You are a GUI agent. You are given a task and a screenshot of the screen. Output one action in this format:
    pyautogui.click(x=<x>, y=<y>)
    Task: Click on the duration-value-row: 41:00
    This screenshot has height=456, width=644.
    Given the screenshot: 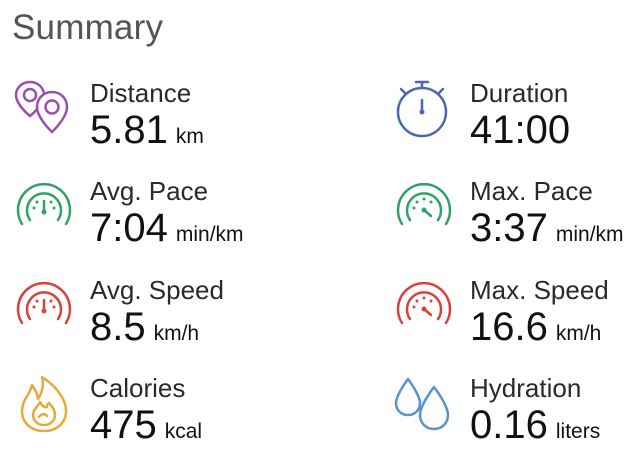 What is the action you would take?
    pyautogui.click(x=524, y=130)
    